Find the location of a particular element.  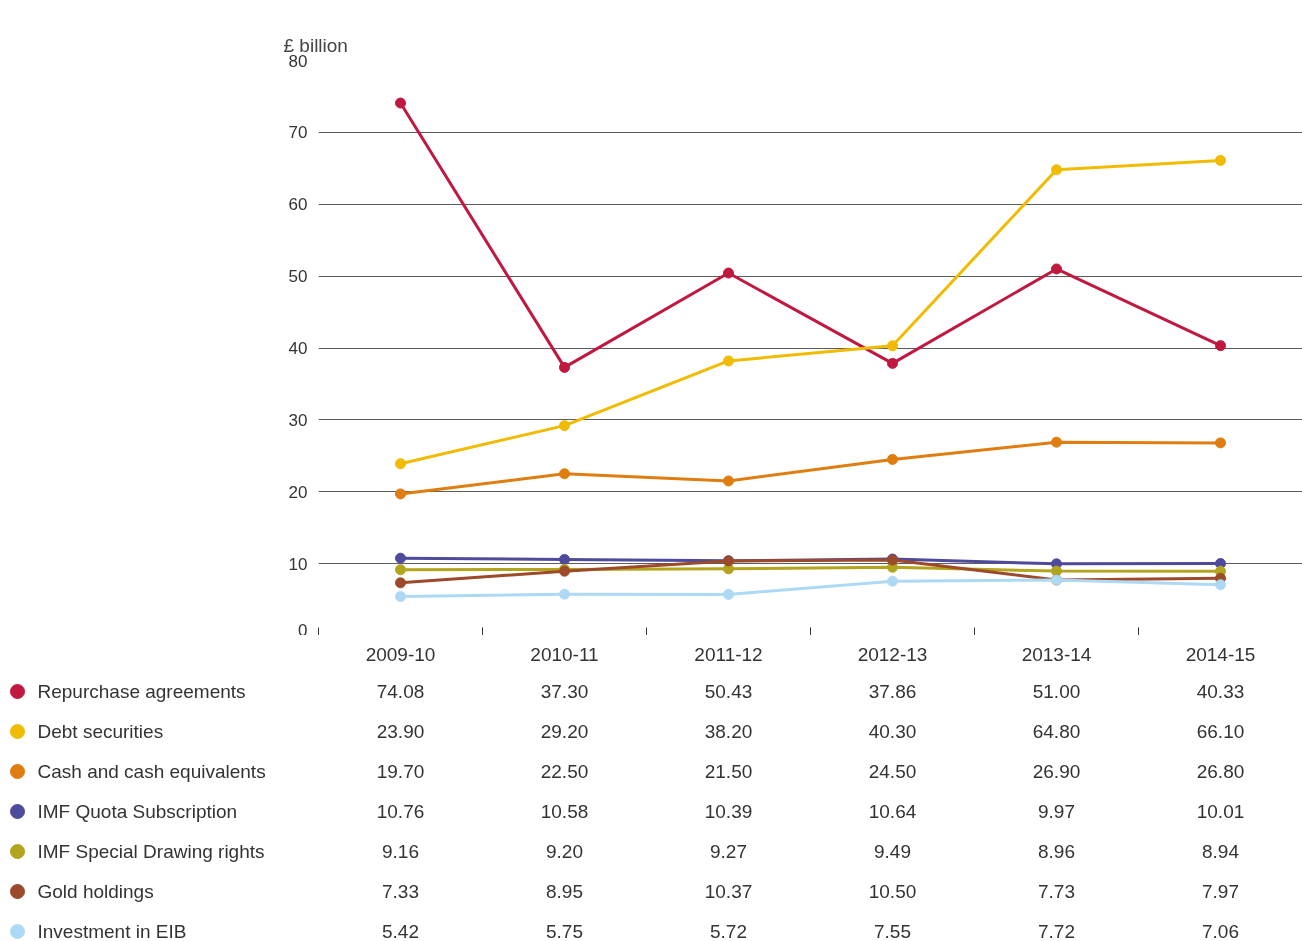

data-label: 74.08 is located at coordinates (400, 691).